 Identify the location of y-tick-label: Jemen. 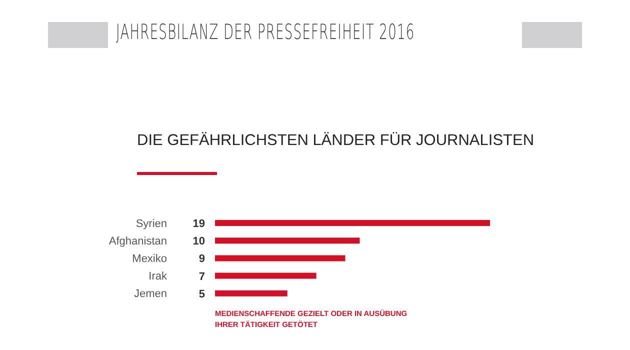
(150, 294).